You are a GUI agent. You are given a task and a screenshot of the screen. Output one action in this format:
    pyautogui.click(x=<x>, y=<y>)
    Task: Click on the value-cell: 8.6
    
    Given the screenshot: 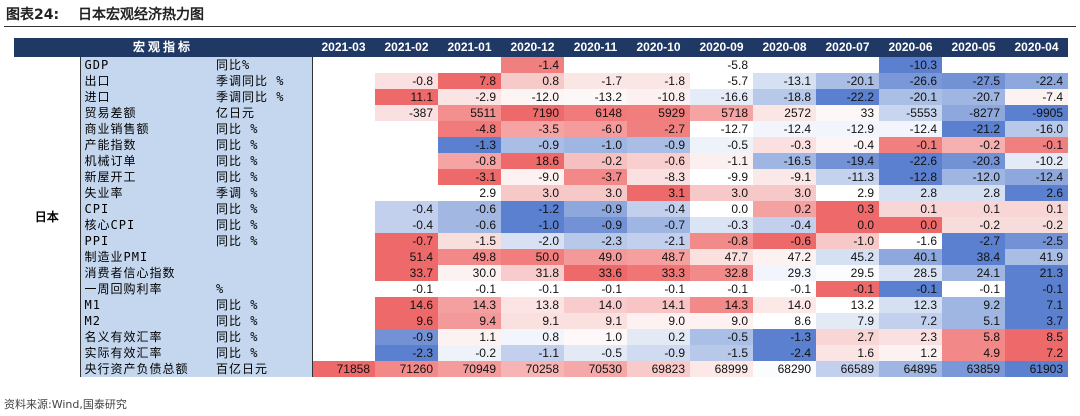 What is the action you would take?
    pyautogui.click(x=784, y=321)
    